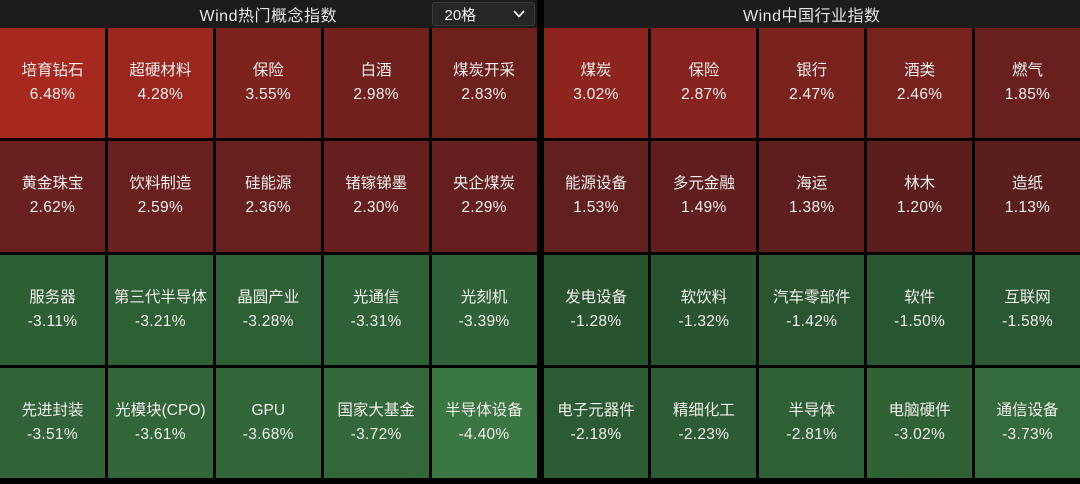  I want to click on tile-label: 互联网, so click(1027, 297).